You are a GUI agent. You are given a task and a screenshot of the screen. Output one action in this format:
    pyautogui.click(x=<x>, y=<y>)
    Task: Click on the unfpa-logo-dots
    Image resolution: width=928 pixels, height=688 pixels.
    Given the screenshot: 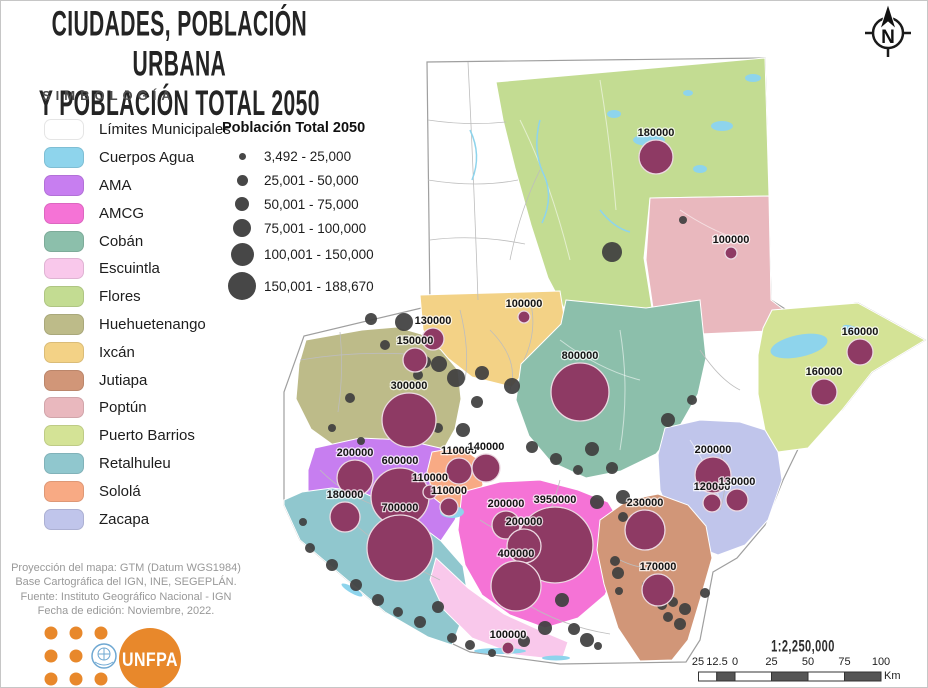 What is the action you would take?
    pyautogui.click(x=76, y=656)
    